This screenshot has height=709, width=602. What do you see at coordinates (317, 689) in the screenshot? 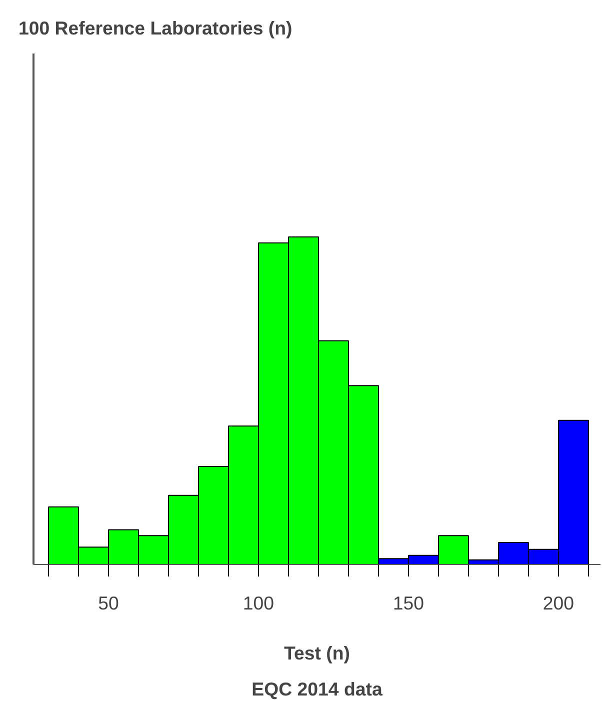
I see `text: EQC 2014 data` at bounding box center [317, 689].